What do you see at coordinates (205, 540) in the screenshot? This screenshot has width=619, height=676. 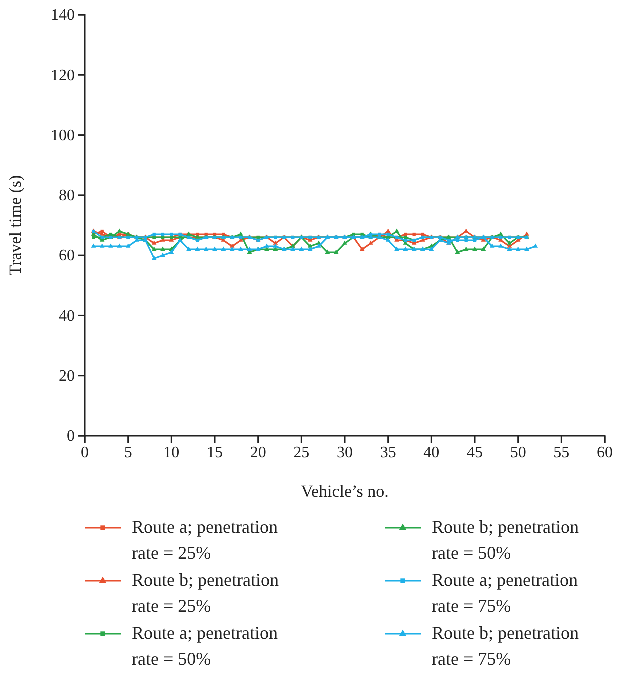 I see `legend-label: Route a; penetration rate = 25%` at bounding box center [205, 540].